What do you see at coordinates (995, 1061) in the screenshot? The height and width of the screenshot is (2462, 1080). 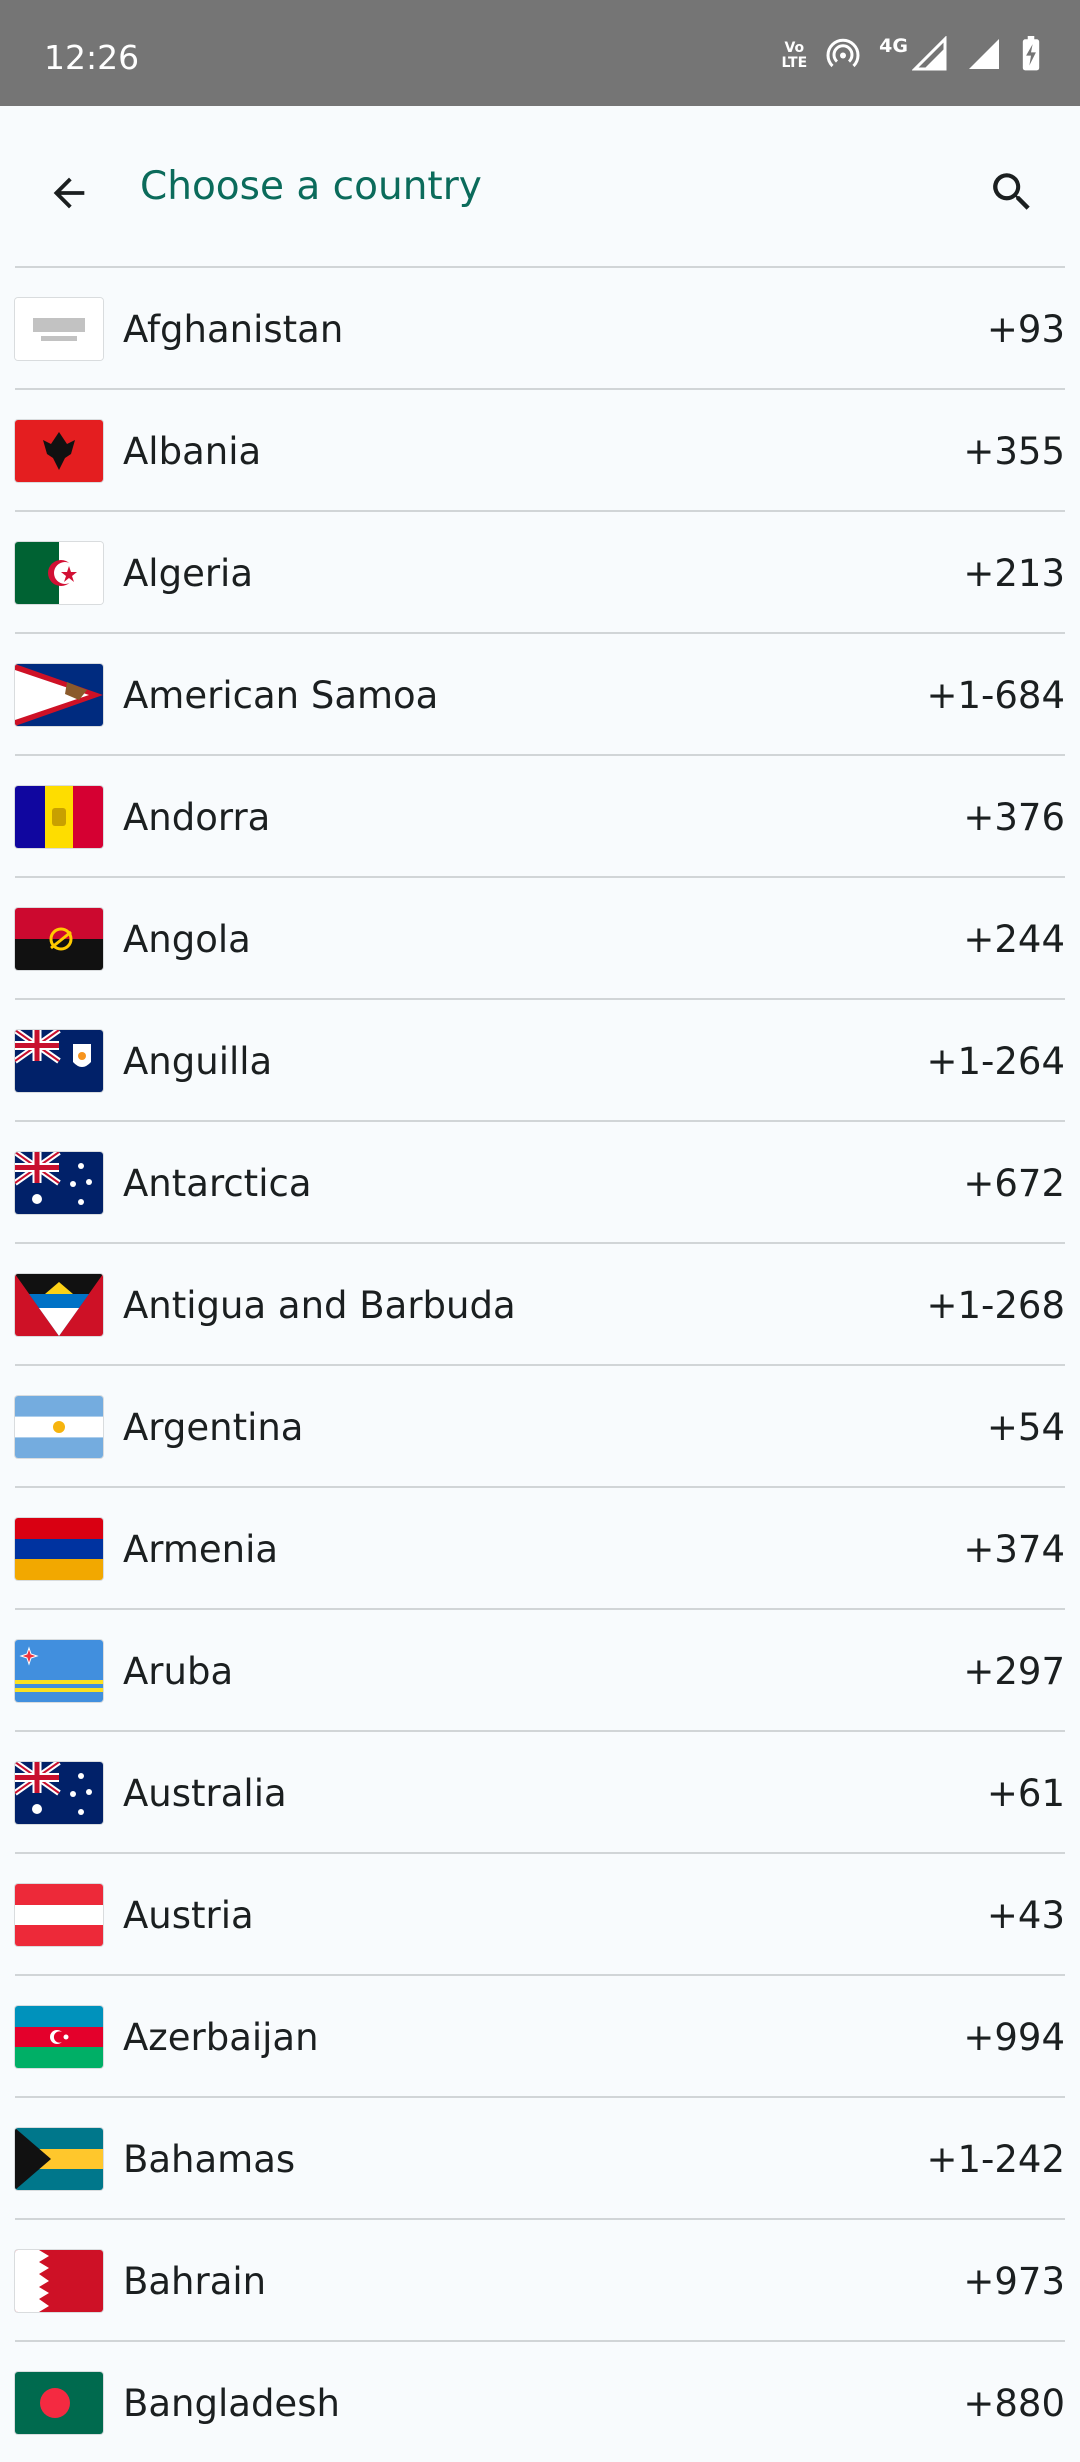 I see `dial-code: +1-264` at bounding box center [995, 1061].